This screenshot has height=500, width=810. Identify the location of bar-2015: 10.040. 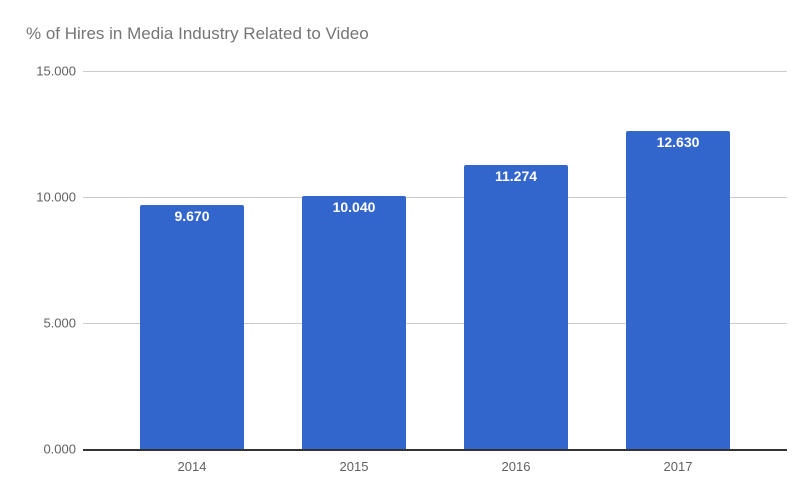
(354, 322).